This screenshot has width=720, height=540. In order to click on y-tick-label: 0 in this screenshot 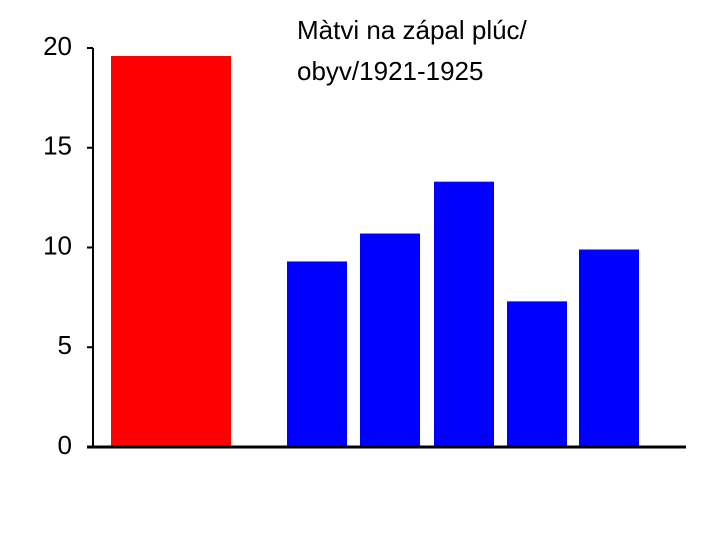, I will do `click(65, 445)`.